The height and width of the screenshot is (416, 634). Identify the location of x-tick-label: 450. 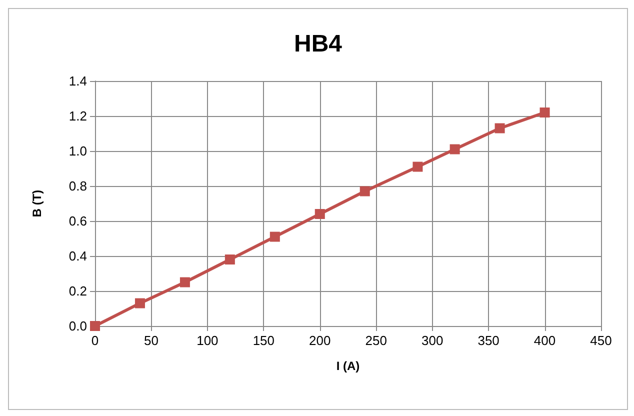
(601, 340).